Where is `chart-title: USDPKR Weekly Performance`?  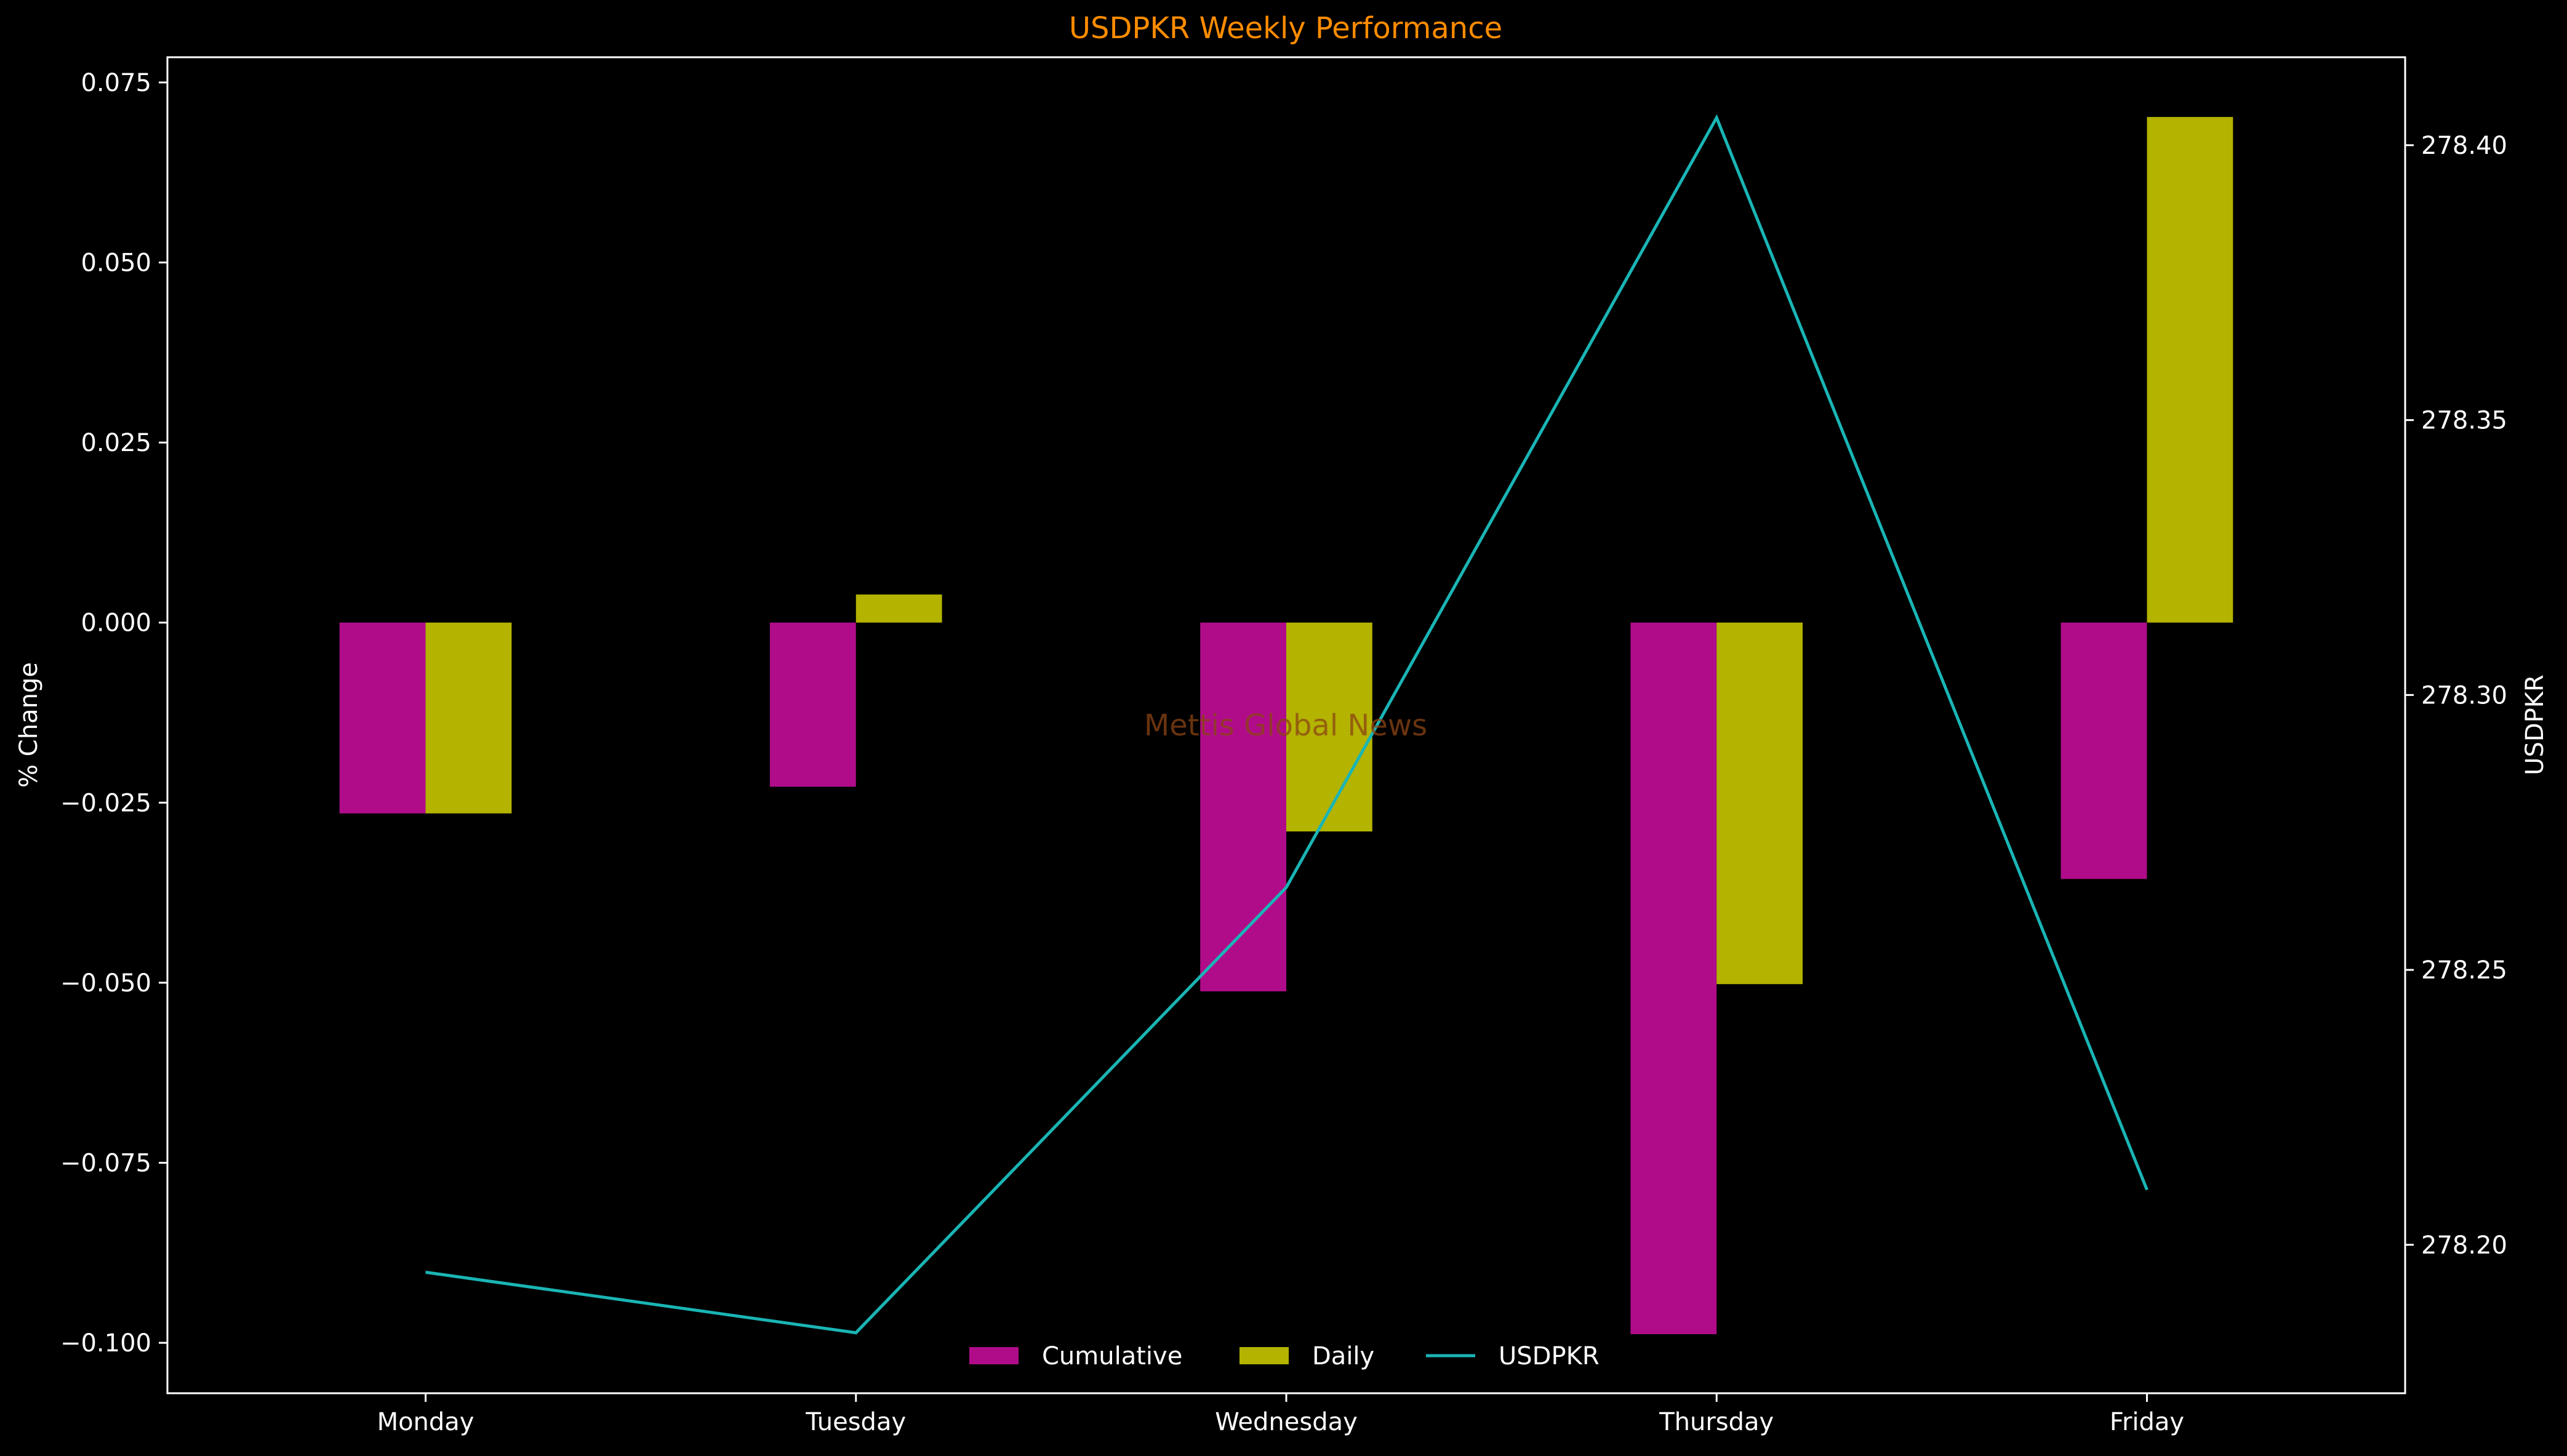
chart-title: USDPKR Weekly Performance is located at coordinates (1286, 28).